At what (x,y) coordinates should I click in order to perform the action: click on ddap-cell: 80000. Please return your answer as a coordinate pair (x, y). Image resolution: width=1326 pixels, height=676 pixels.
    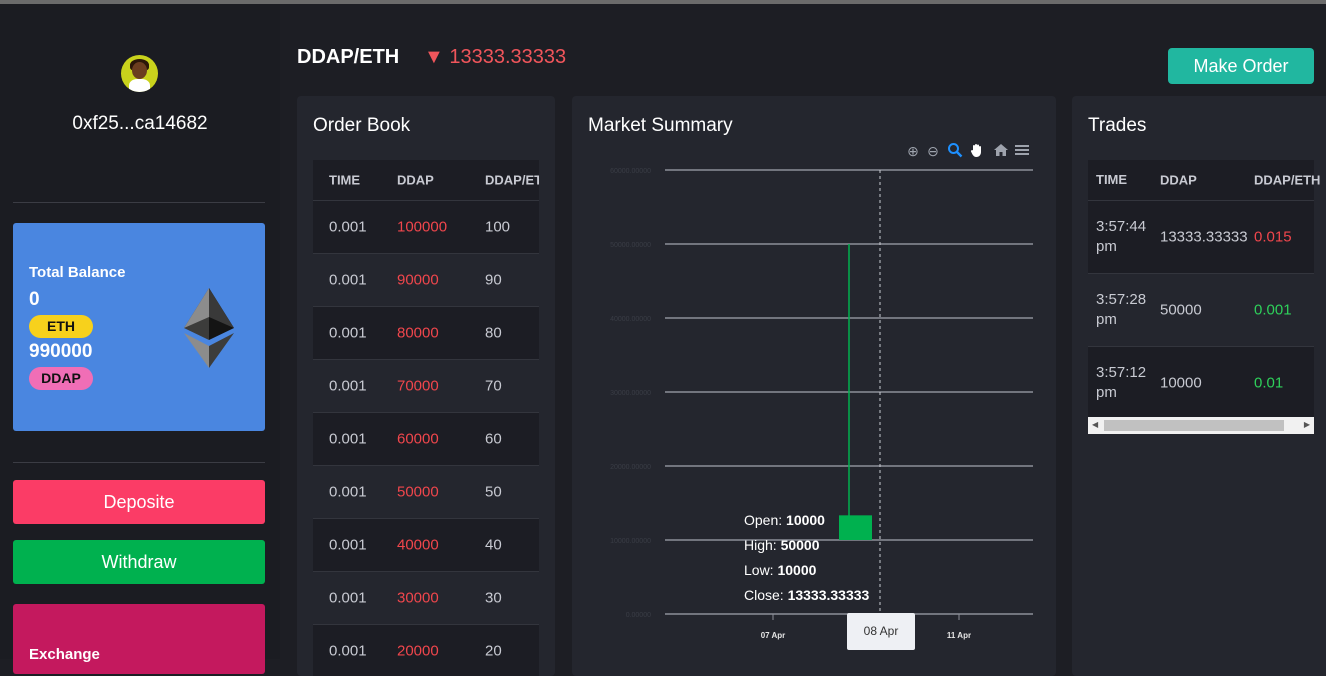
    Looking at the image, I should click on (418, 333).